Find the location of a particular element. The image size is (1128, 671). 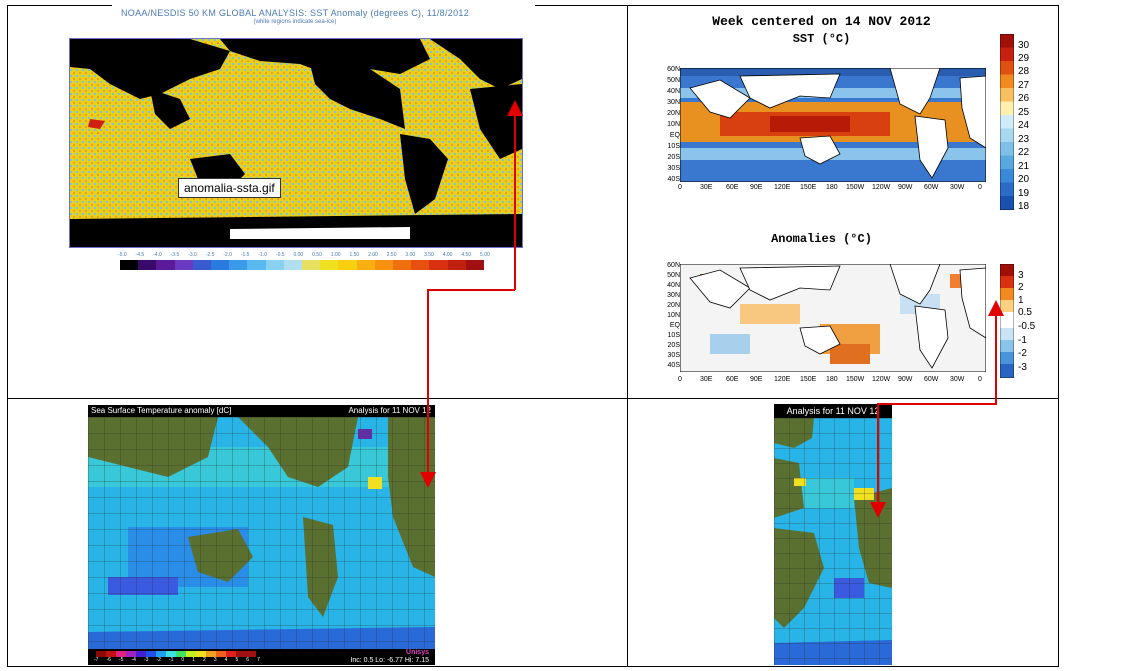

scale-label: -3.5 is located at coordinates (175, 255).